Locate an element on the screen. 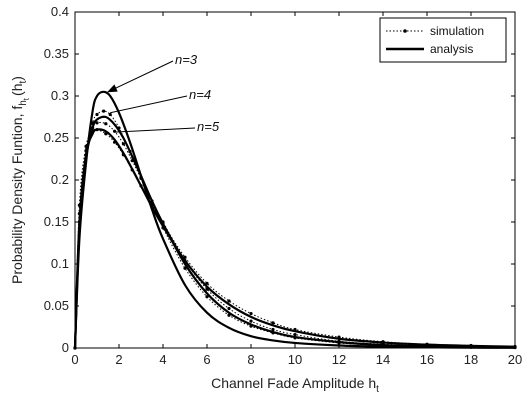 Image resolution: width=524 pixels, height=405 pixels. y-tick-label: 0.4 is located at coordinates (60, 11).